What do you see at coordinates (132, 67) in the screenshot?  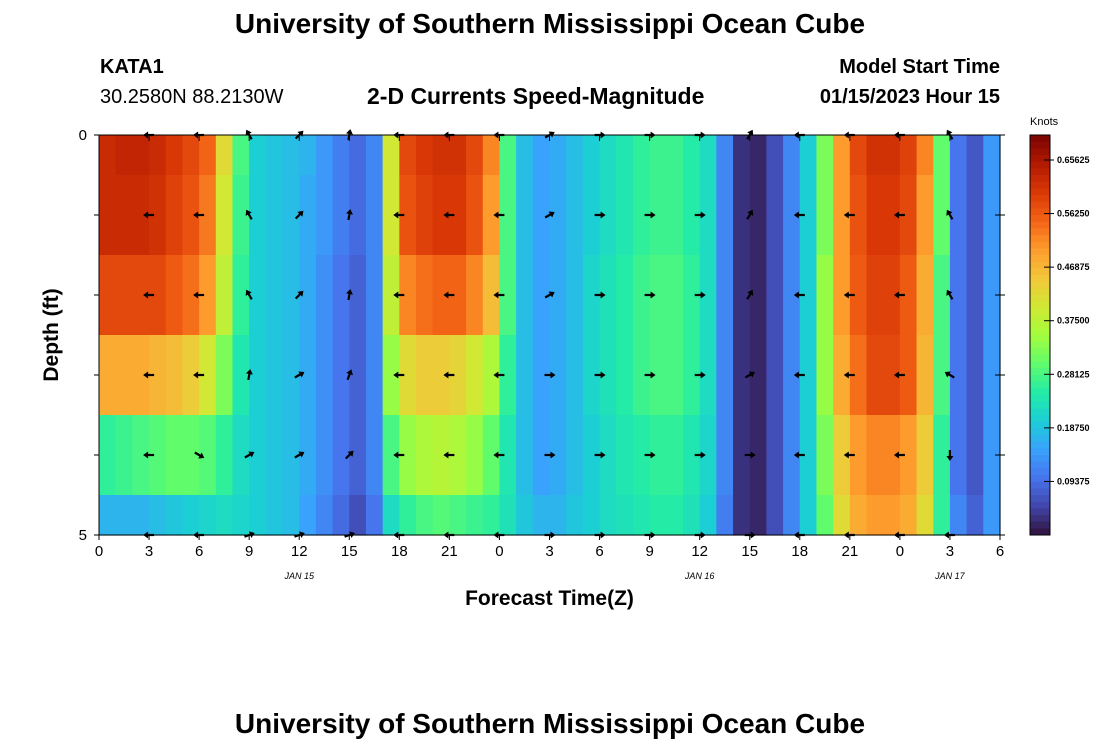 I see `station-id: KATA1` at bounding box center [132, 67].